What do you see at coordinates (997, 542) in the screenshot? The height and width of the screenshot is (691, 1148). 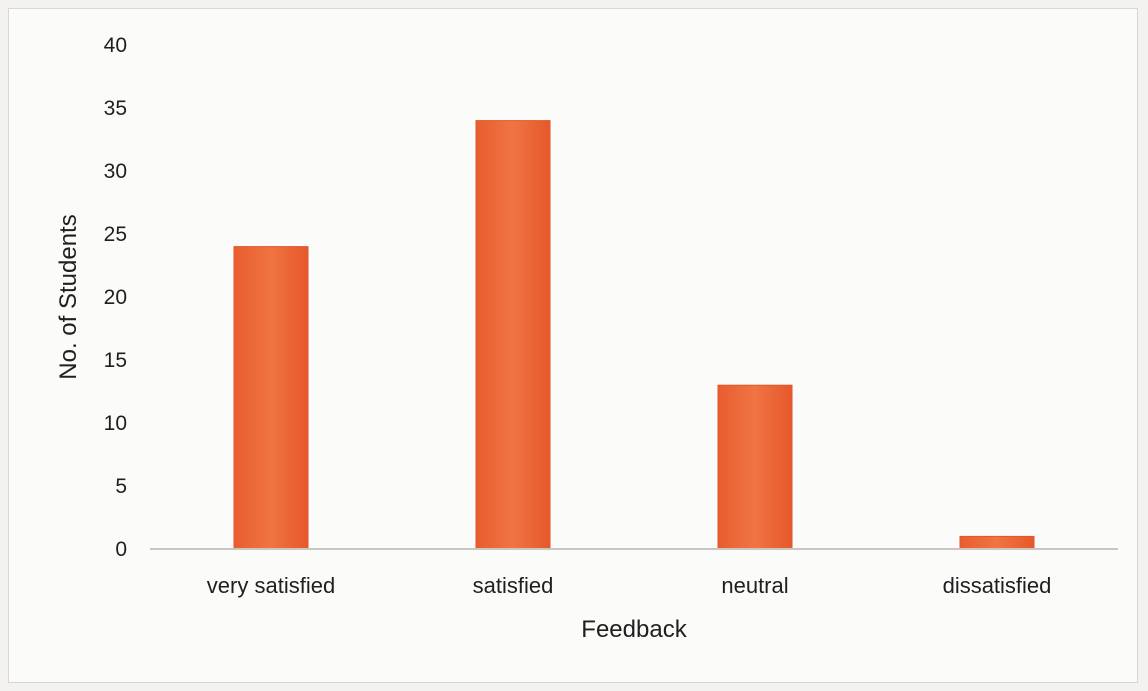 I see `bar-dissatisfied` at bounding box center [997, 542].